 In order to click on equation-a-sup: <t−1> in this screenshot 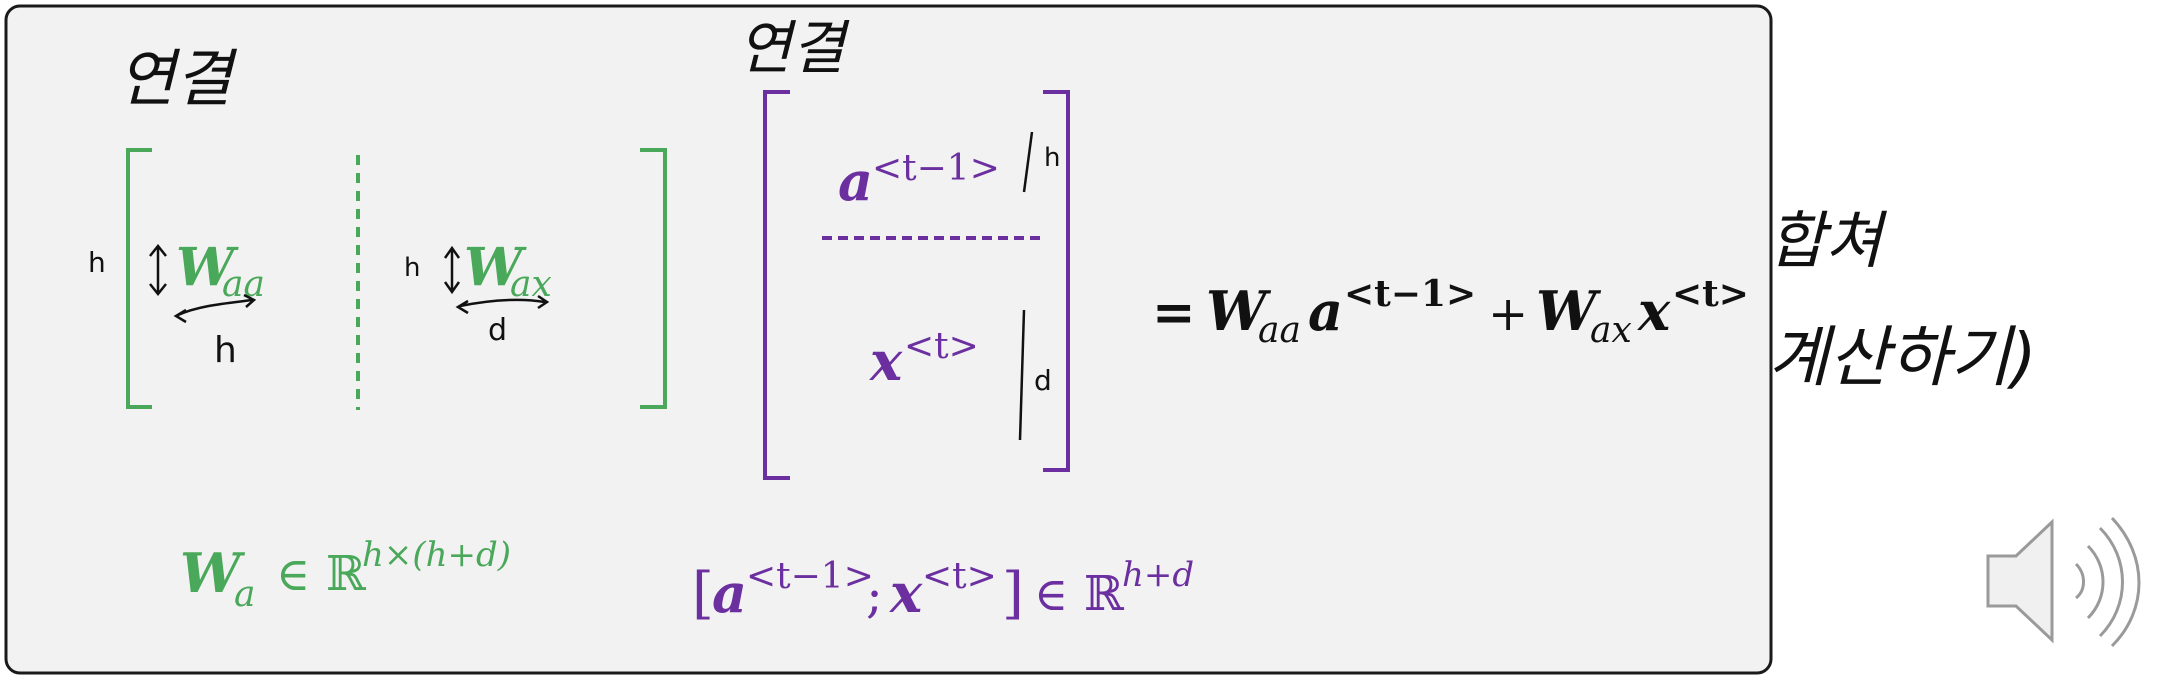, I will do `click(1410, 294)`.